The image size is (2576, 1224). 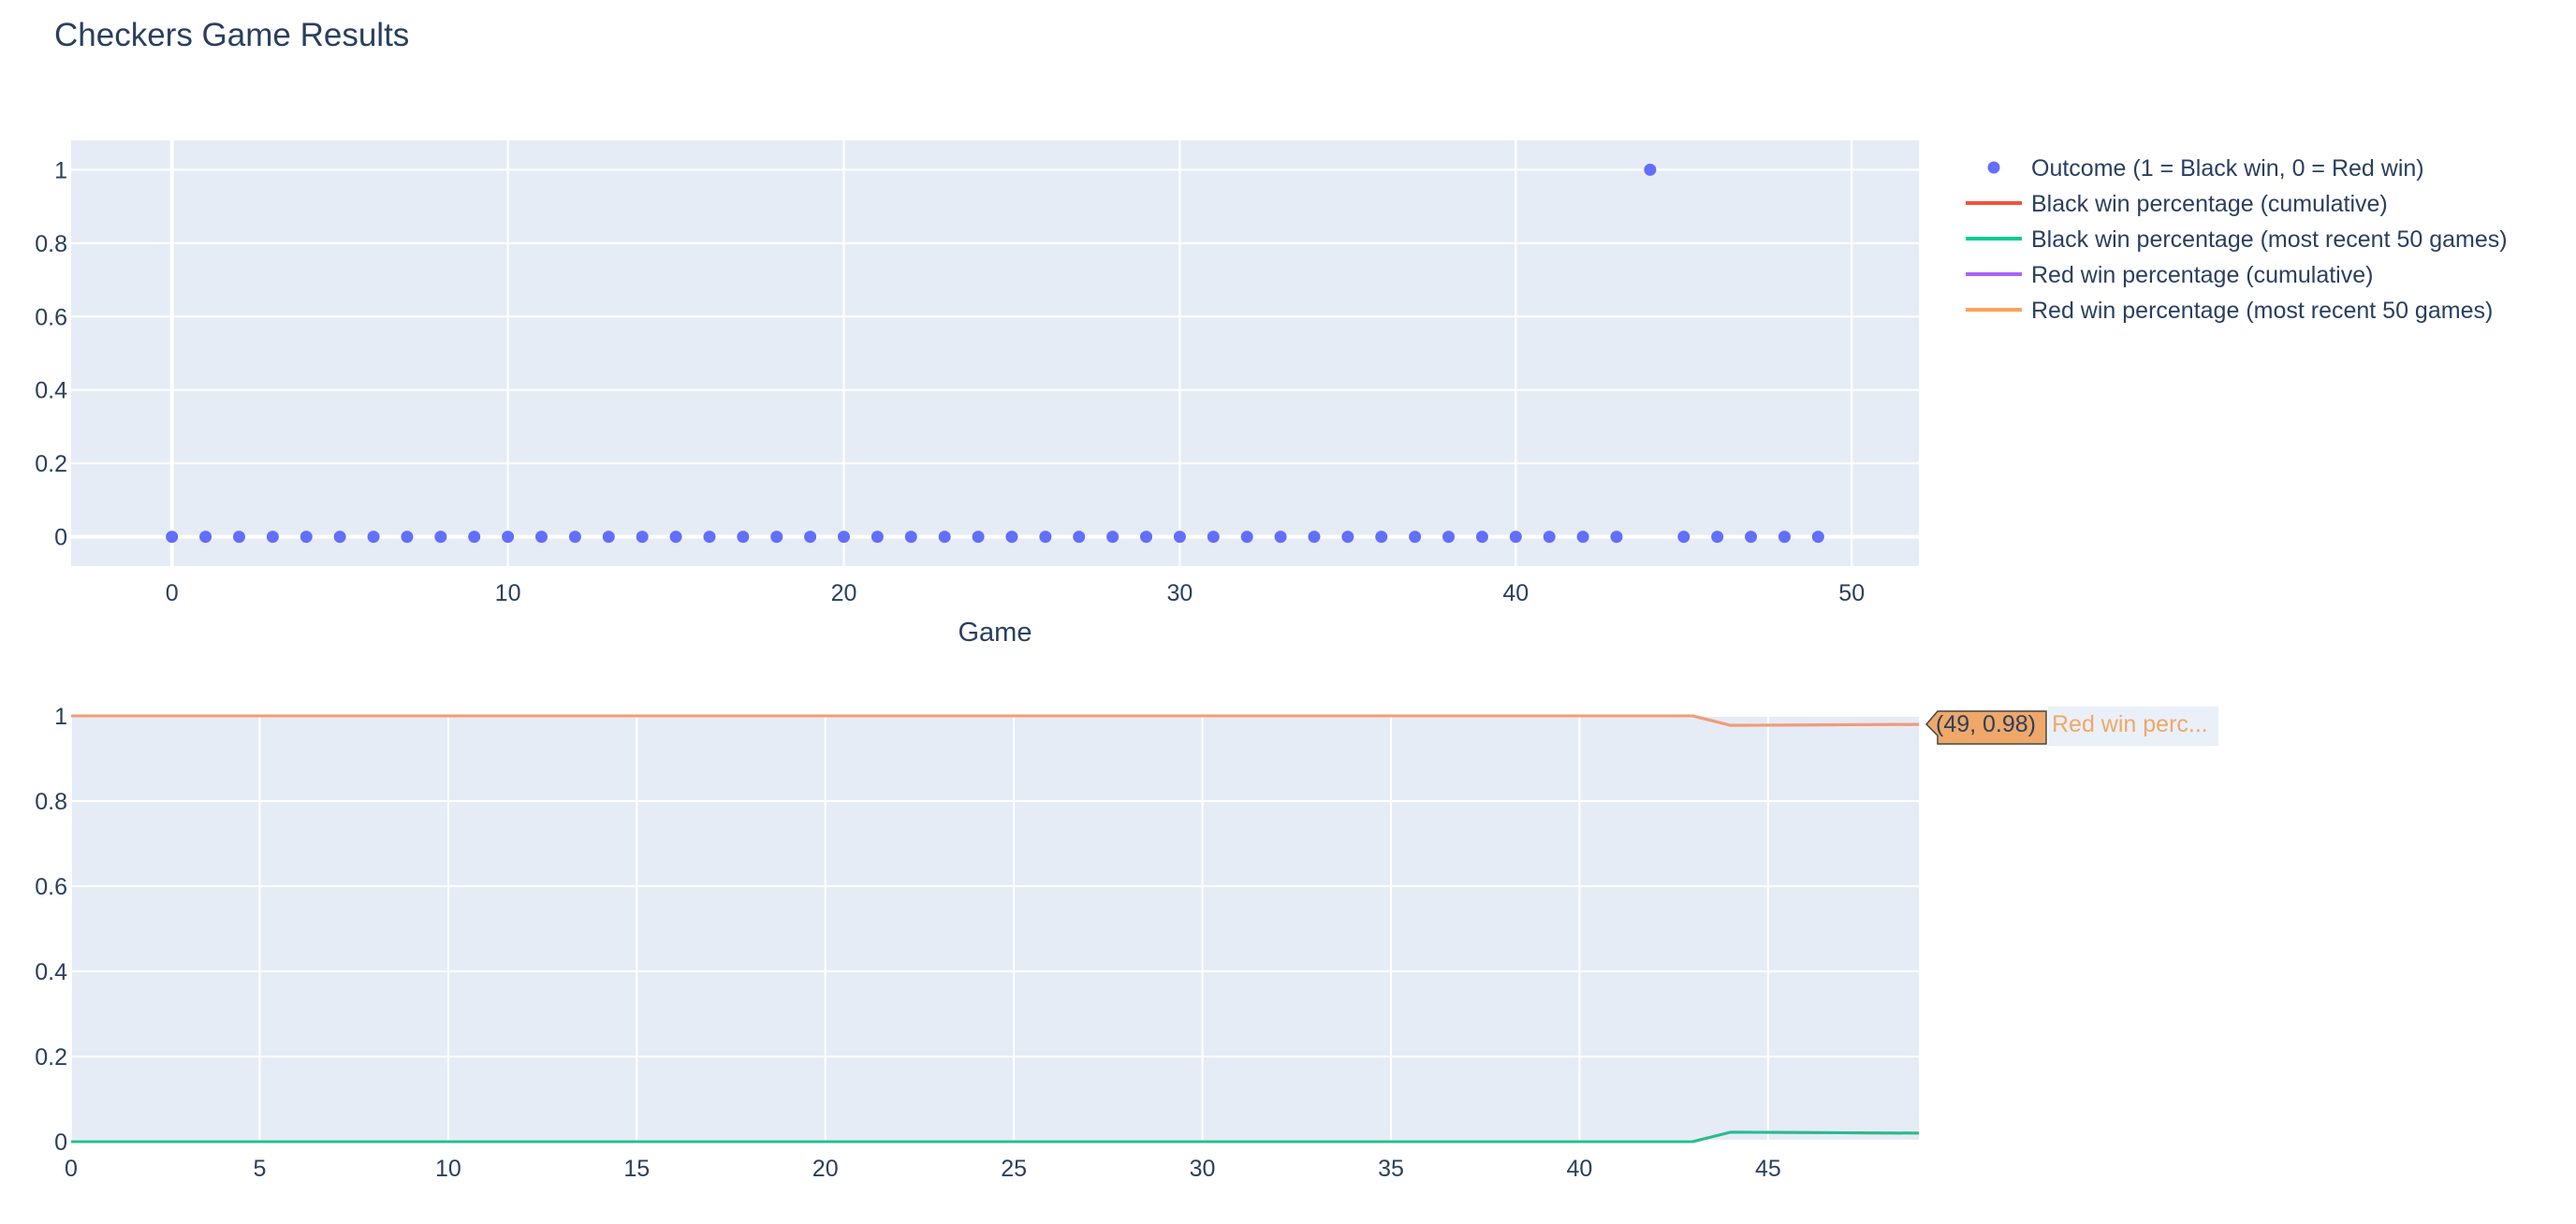 I want to click on y-tick-label: 0.2, so click(x=51, y=1057).